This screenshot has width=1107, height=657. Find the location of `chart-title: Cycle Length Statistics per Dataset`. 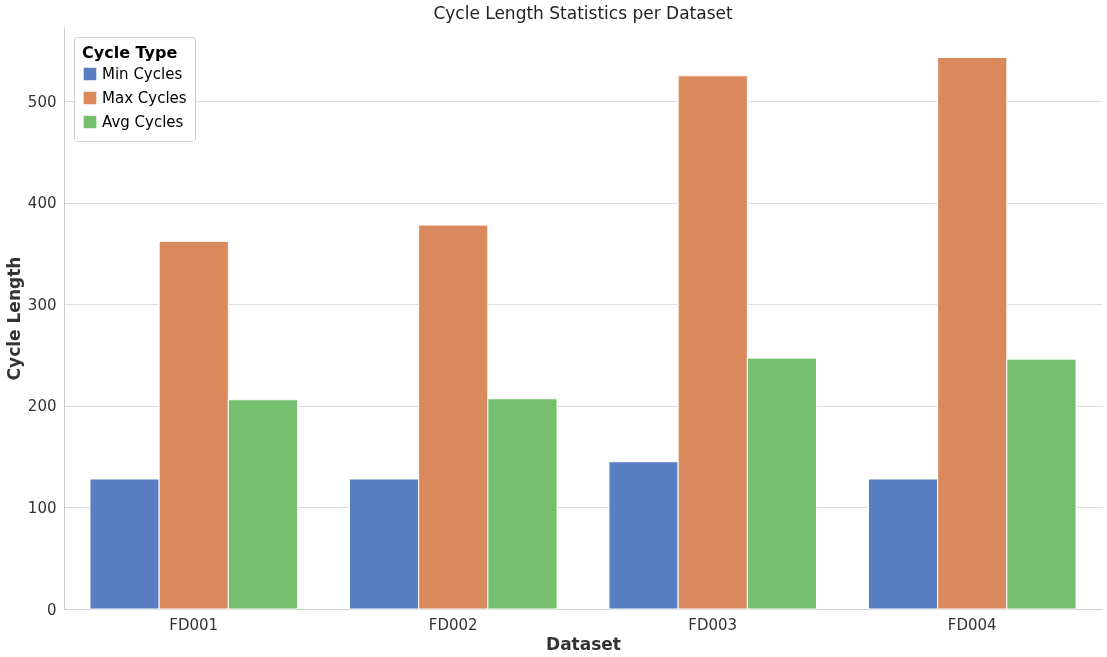

chart-title: Cycle Length Statistics per Dataset is located at coordinates (583, 13).